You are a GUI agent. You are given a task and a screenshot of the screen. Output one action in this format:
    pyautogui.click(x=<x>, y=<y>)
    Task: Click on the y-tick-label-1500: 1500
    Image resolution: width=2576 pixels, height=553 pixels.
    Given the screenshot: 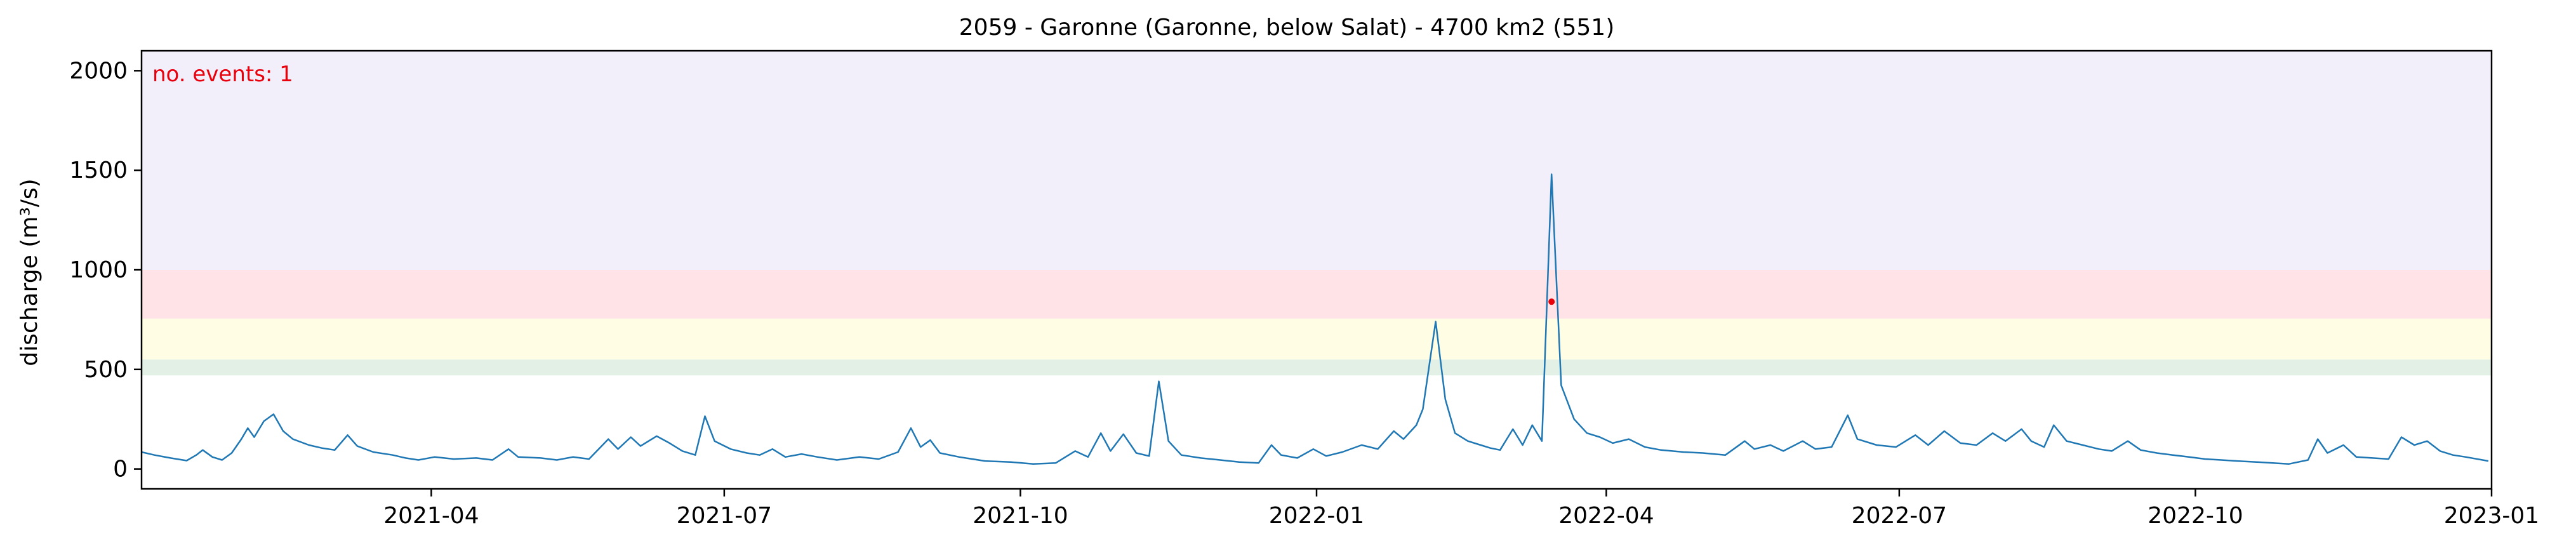 What is the action you would take?
    pyautogui.click(x=98, y=170)
    